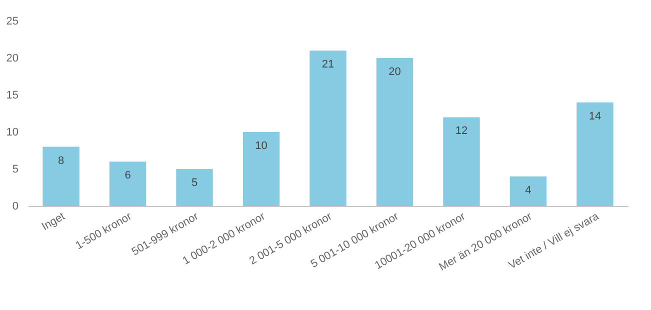  What do you see at coordinates (15, 206) in the screenshot?
I see `y-tick-label: 0` at bounding box center [15, 206].